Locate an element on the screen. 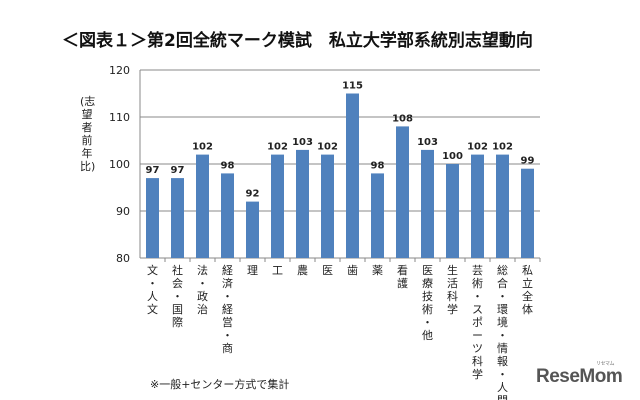 The width and height of the screenshot is (640, 400). x-tick-label: 農 is located at coordinates (302, 270).